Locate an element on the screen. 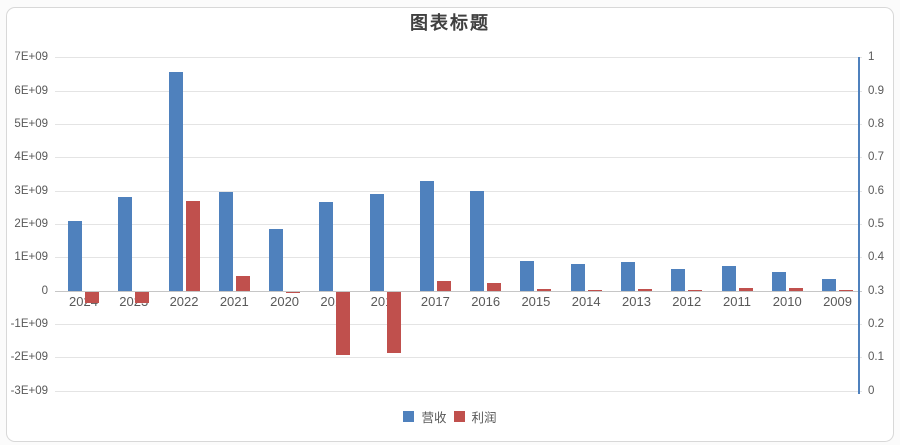 This screenshot has height=445, width=900. revenue-bar-2021 is located at coordinates (225, 241).